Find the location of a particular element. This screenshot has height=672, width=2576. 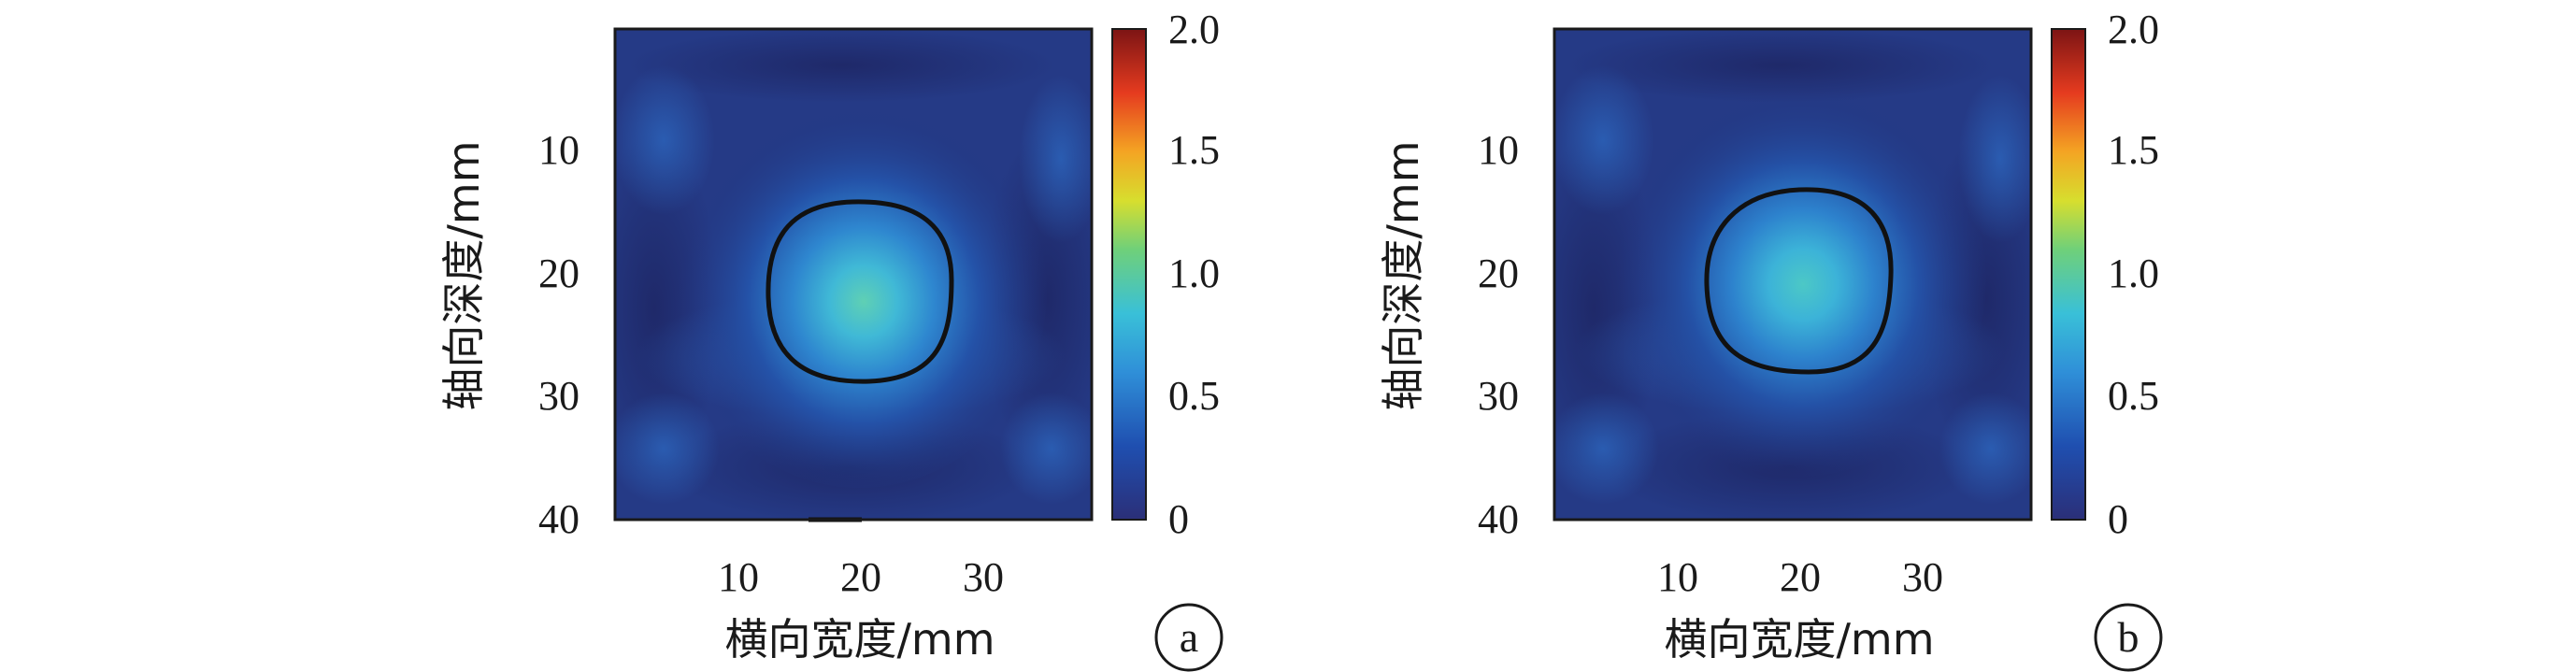

x-ticks-a: 10 20 30 is located at coordinates (861, 577).